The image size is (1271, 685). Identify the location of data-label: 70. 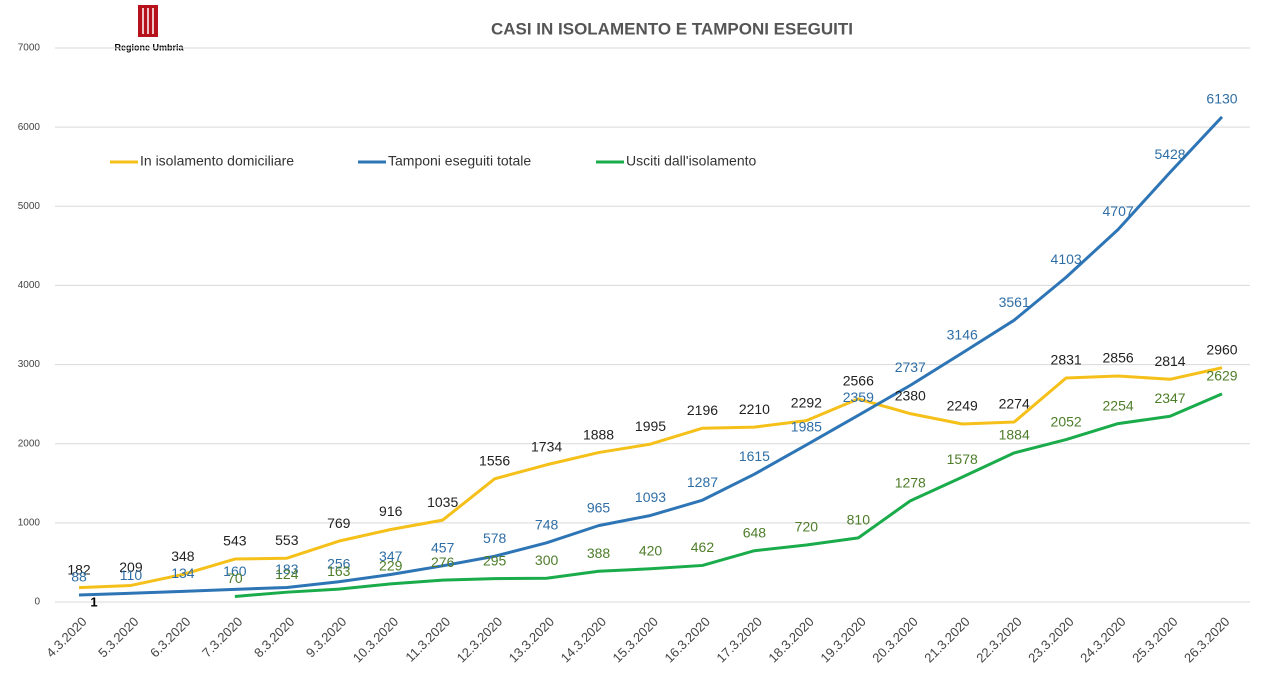
(235, 578).